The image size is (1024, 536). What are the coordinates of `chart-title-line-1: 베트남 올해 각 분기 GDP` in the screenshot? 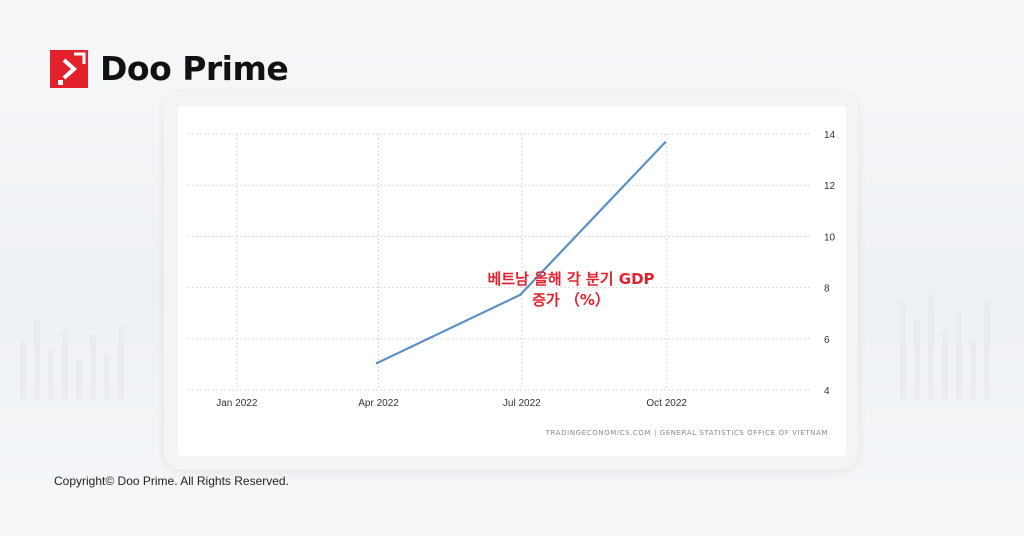 It's located at (570, 279).